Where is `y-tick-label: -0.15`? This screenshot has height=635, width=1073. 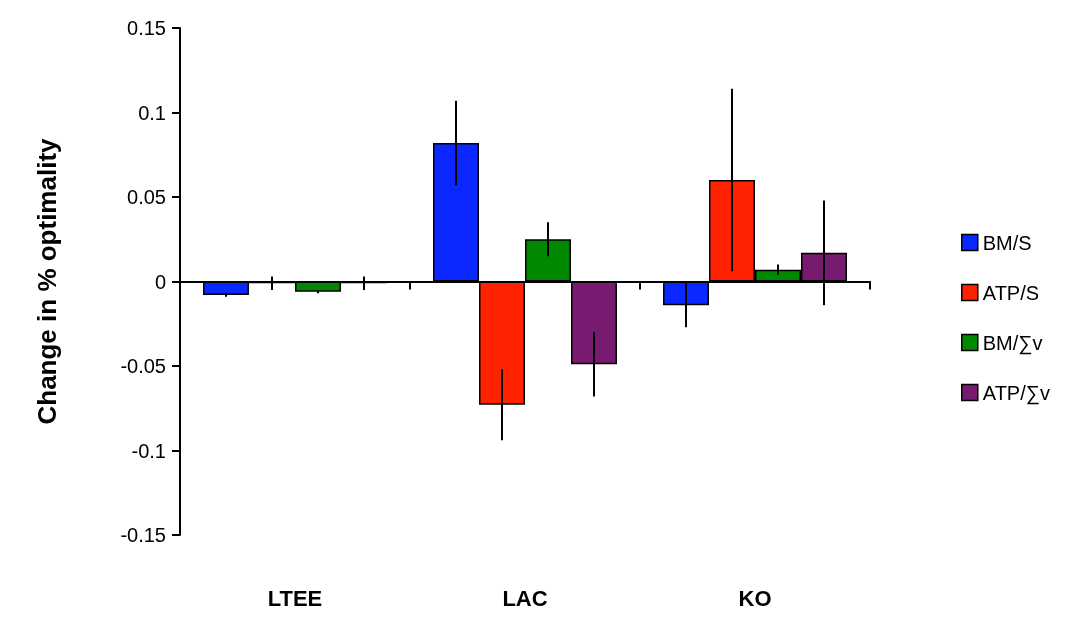
y-tick-label: -0.15 is located at coordinates (143, 535).